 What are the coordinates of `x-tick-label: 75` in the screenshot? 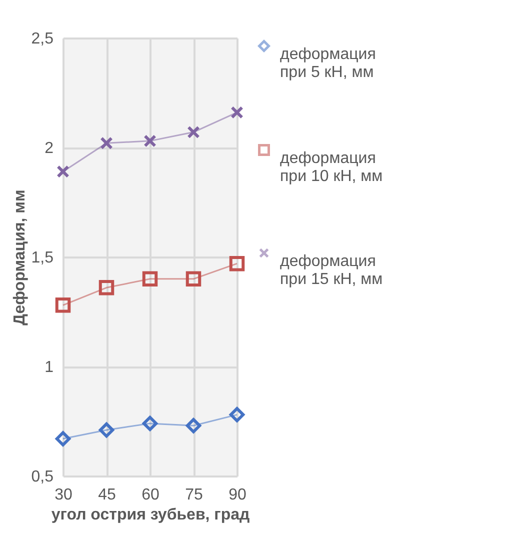 It's located at (194, 495).